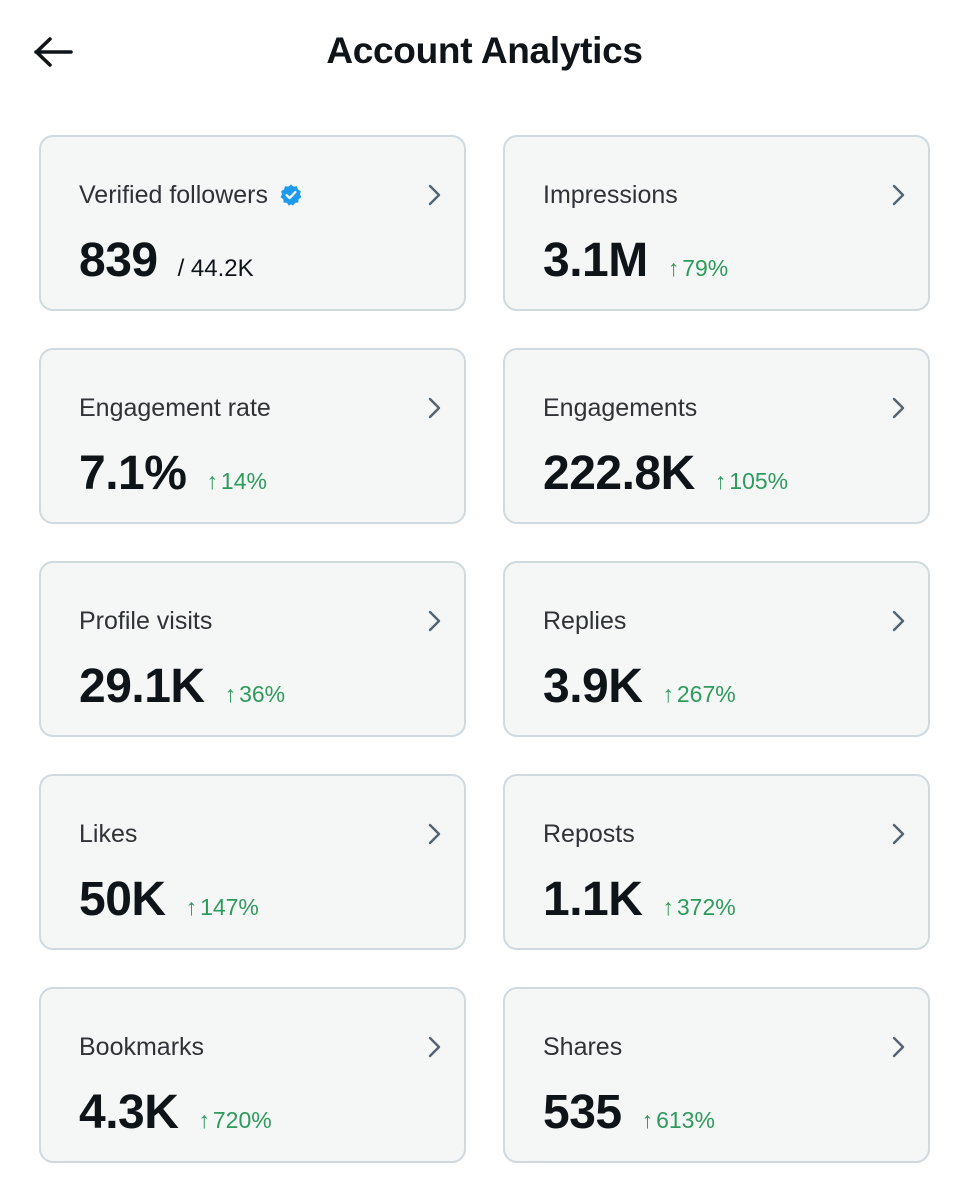  What do you see at coordinates (142, 686) in the screenshot?
I see `metric-value: 29.1K` at bounding box center [142, 686].